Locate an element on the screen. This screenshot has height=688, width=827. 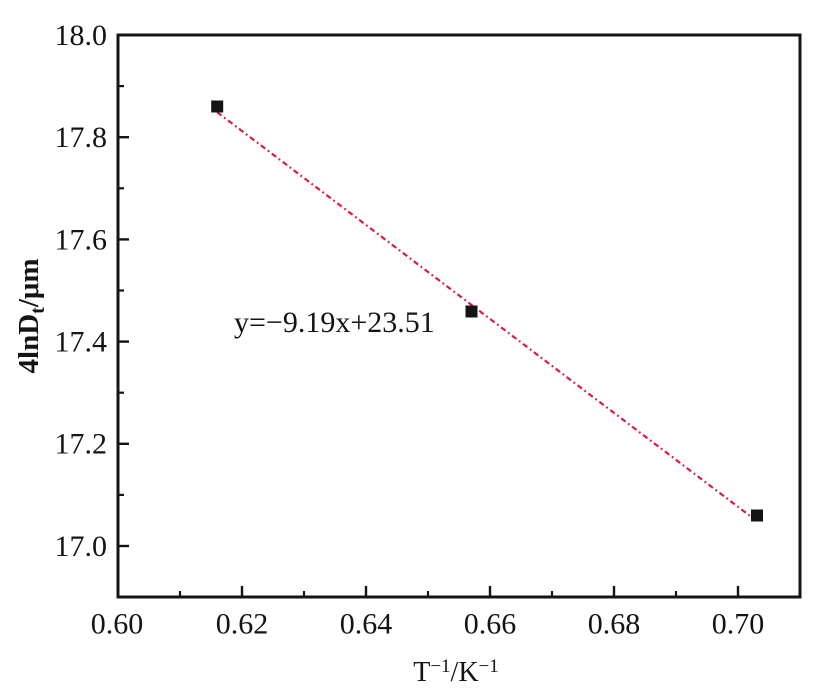
svg-text: 18.0 is located at coordinates (81, 35).